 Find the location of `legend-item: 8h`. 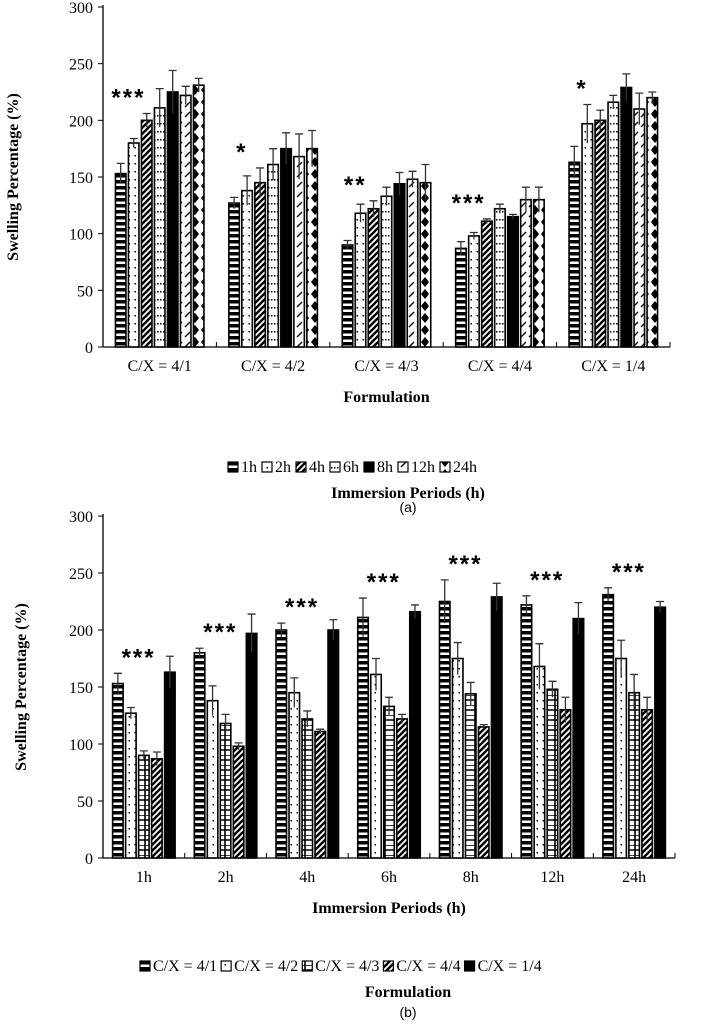

legend-item: 8h is located at coordinates (378, 467).